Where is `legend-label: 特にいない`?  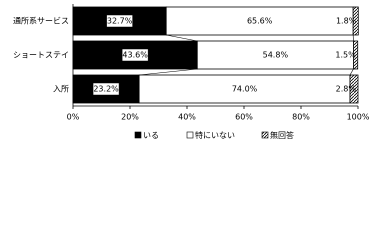
legend-label: 特にいない is located at coordinates (215, 135).